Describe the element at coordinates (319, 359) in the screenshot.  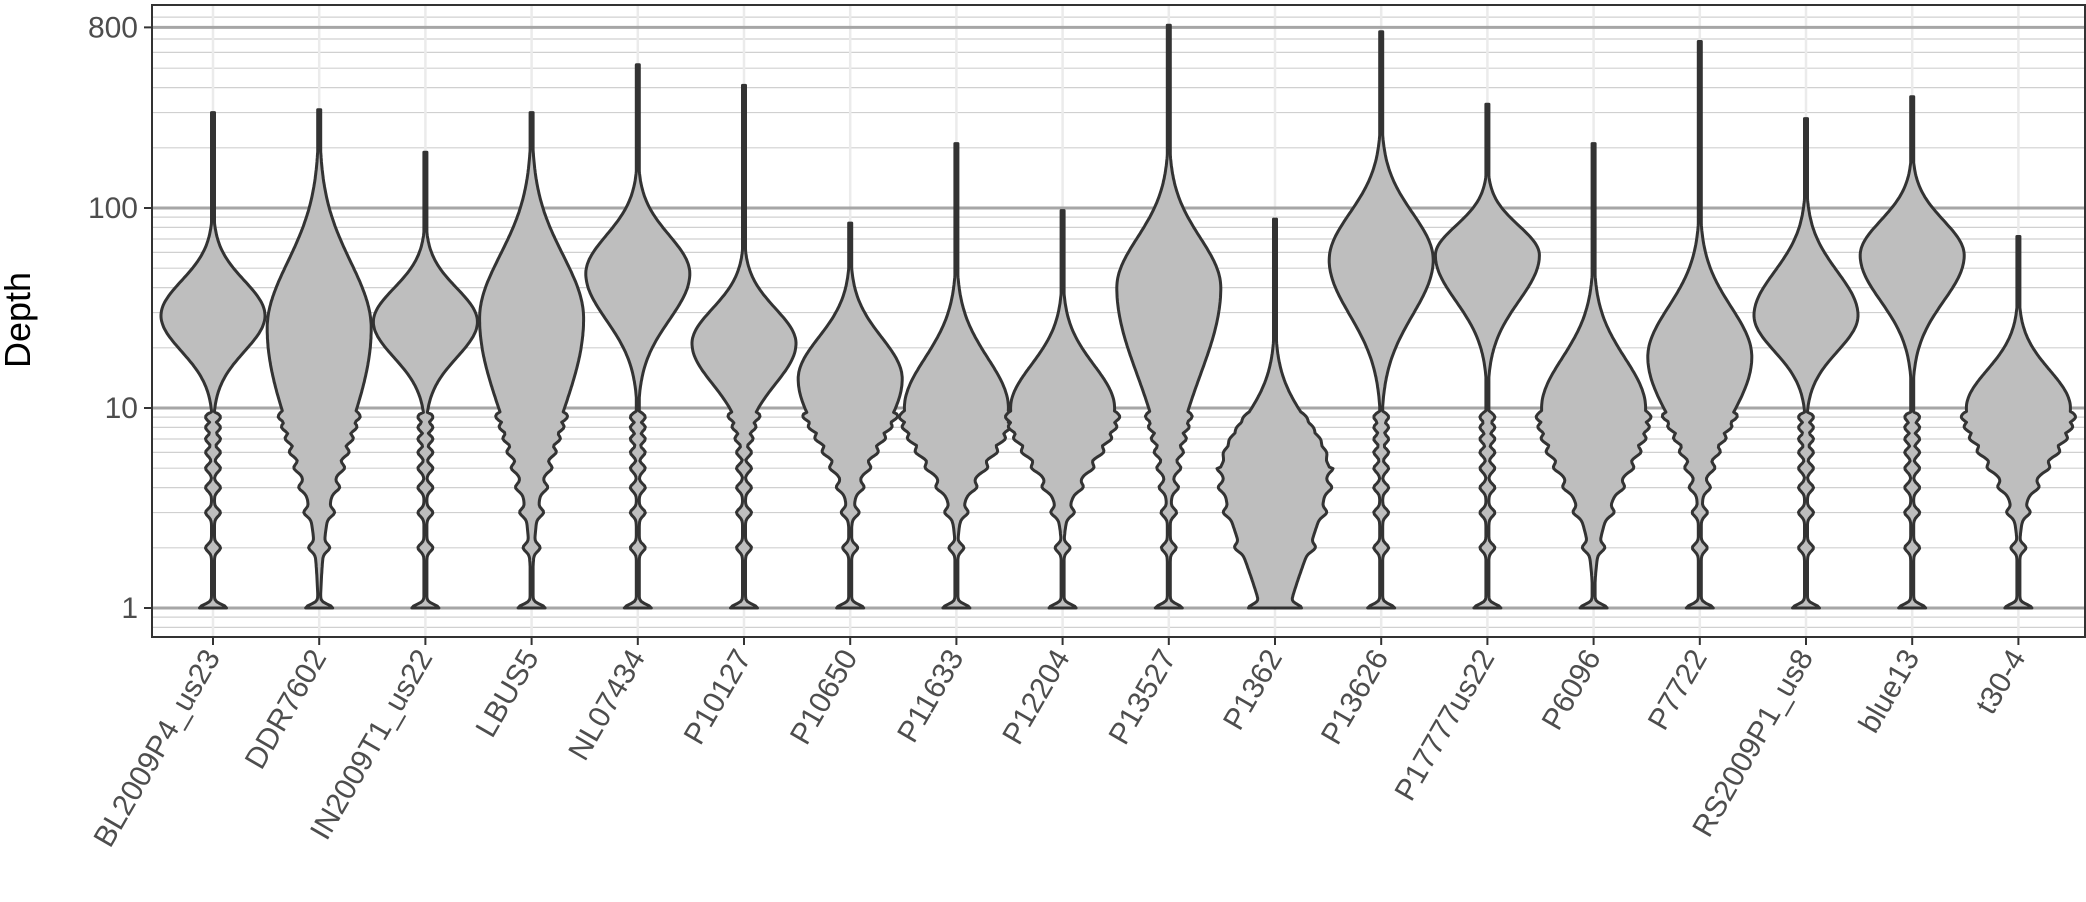
I see `violin-DDR7602` at that location.